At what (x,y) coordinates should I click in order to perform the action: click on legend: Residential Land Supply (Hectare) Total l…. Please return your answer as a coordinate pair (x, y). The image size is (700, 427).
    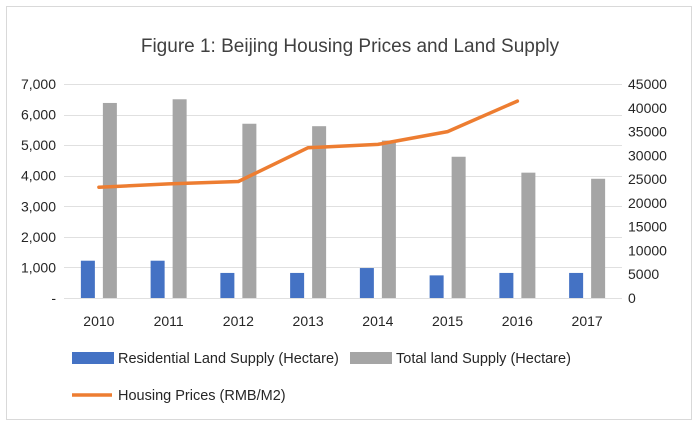
    Looking at the image, I should click on (321, 377).